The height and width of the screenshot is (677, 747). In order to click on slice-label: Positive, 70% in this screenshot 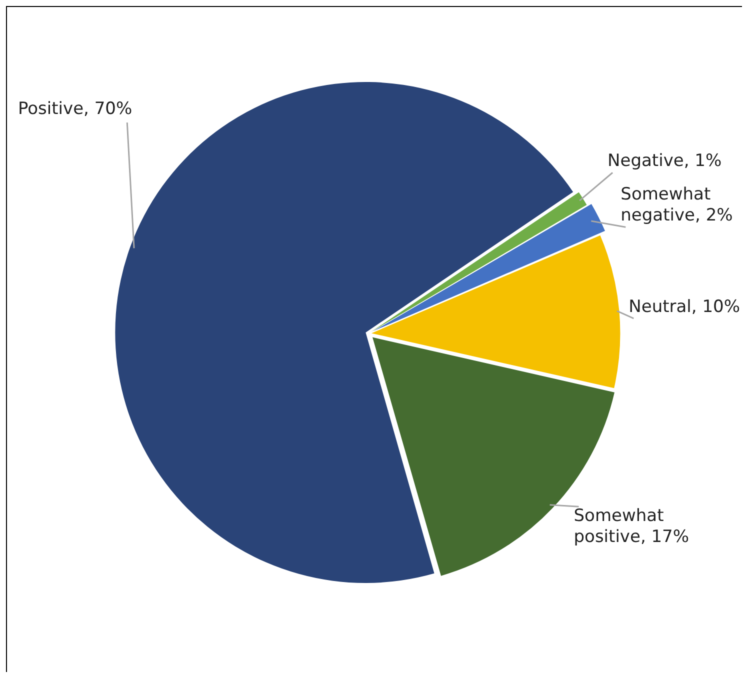, I will do `click(75, 108)`.